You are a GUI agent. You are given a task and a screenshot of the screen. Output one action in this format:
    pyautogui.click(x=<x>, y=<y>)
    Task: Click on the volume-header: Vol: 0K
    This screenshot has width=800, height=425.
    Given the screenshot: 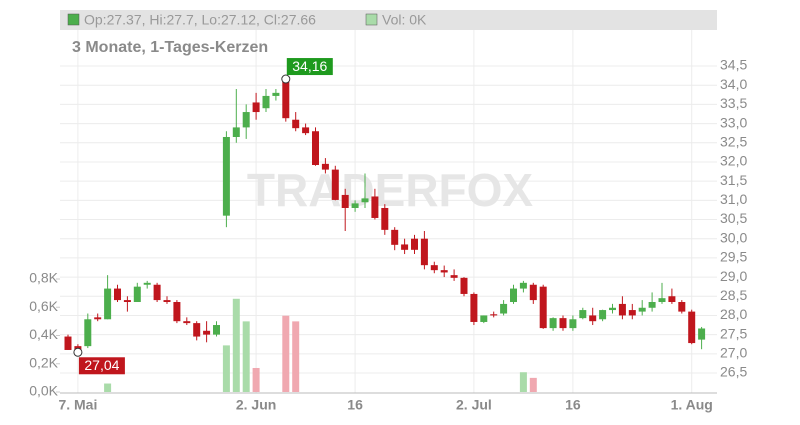 What is the action you would take?
    pyautogui.click(x=404, y=20)
    